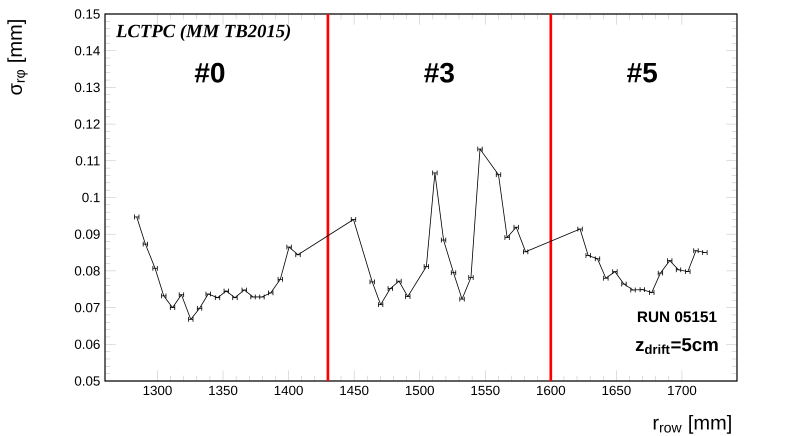  What do you see at coordinates (223, 391) in the screenshot?
I see `x-tick-label: 1350` at bounding box center [223, 391].